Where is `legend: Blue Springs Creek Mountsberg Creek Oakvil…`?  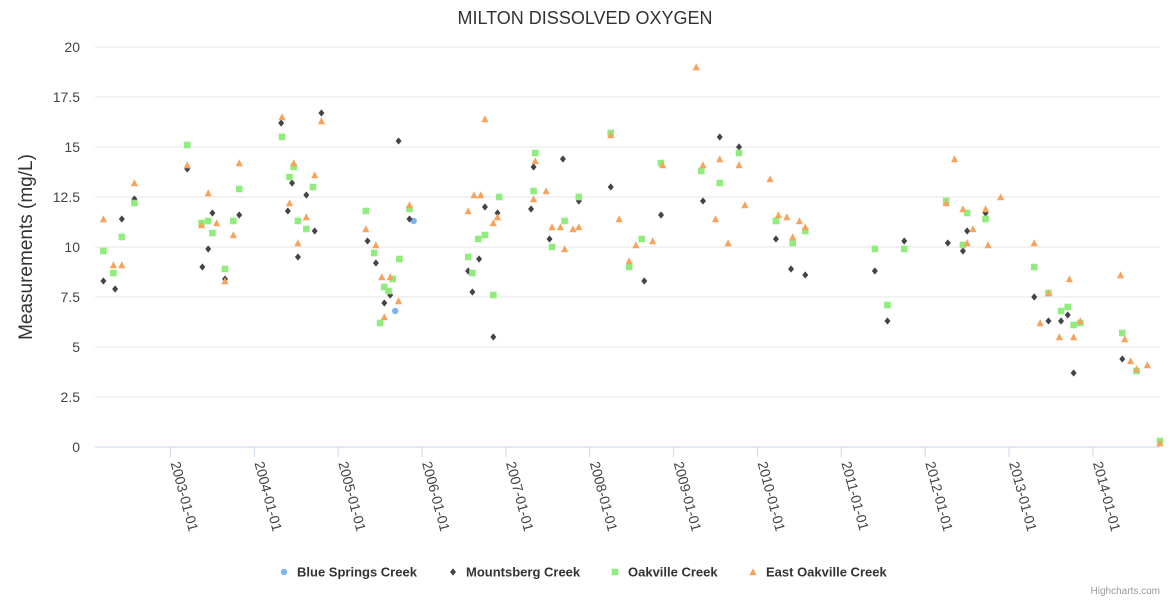 legend: Blue Springs Creek Mountsberg Creek Oakvil… is located at coordinates (584, 572).